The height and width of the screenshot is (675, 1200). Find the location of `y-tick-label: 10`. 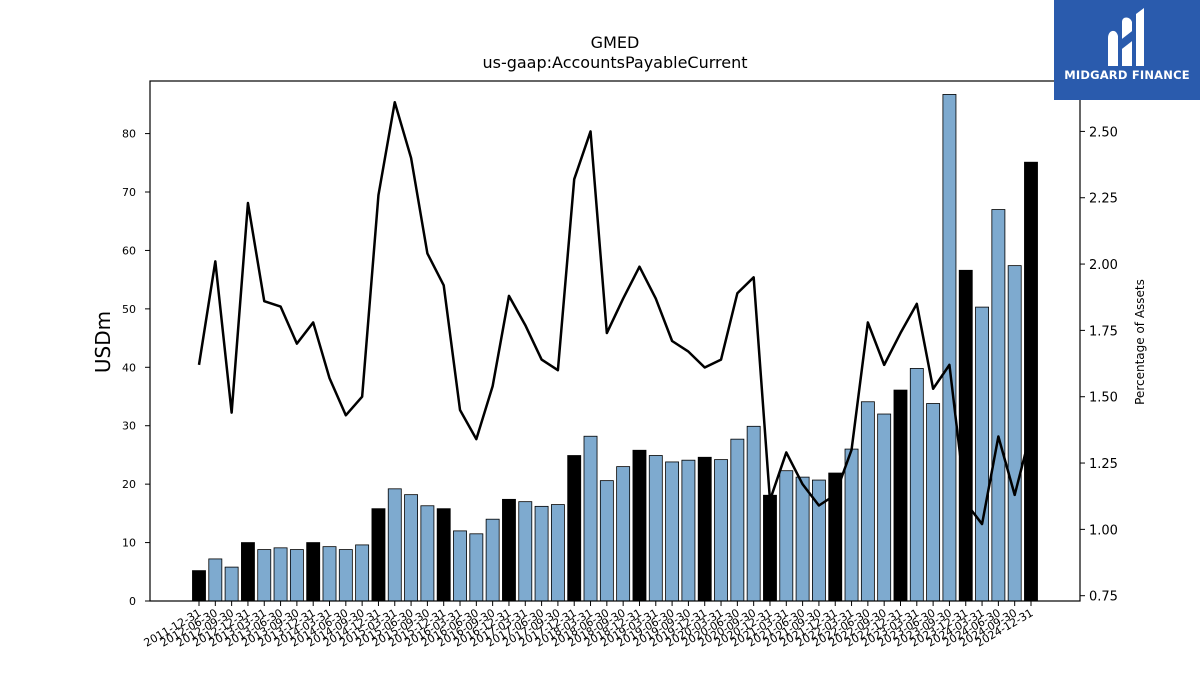

y-tick-label: 10 is located at coordinates (129, 543).